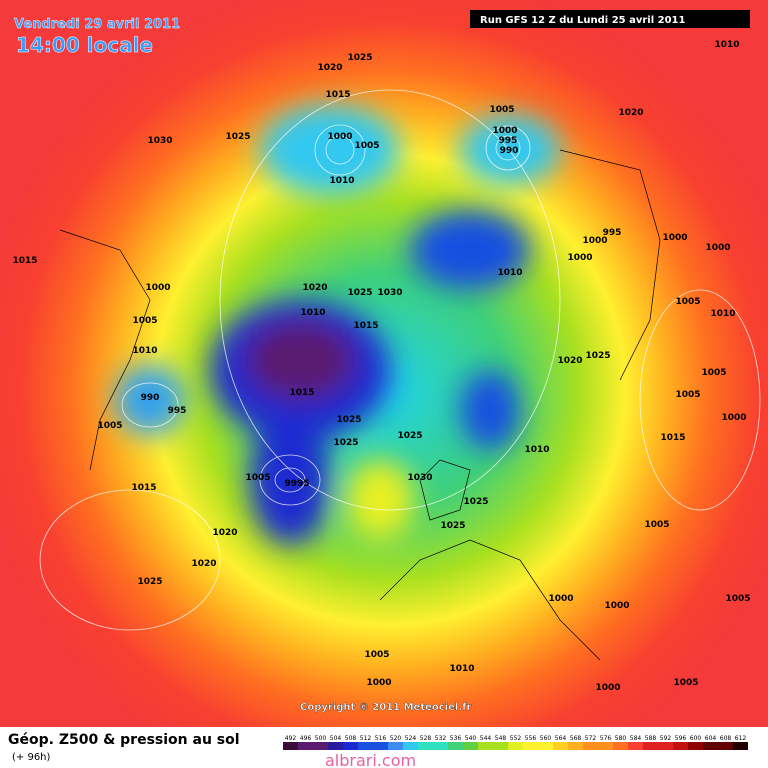  I want to click on isobar-label: 1030, so click(419, 478).